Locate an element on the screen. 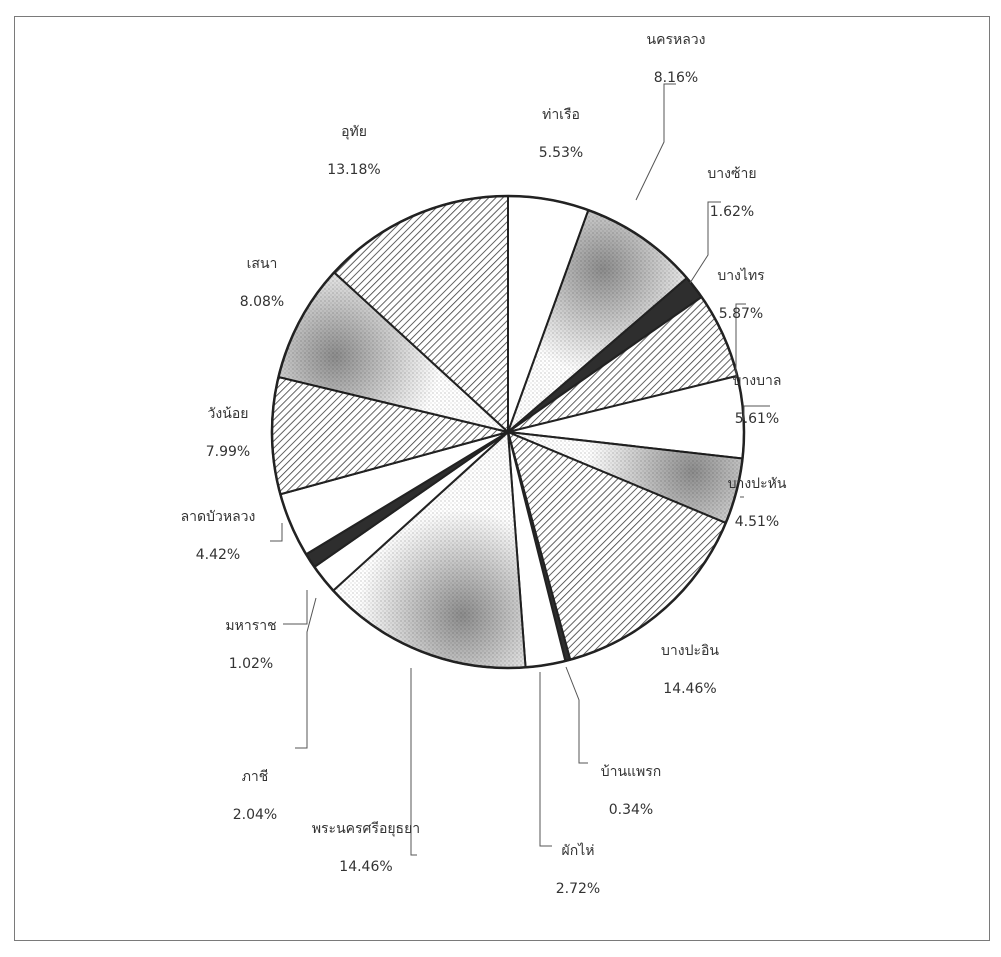 Image resolution: width=1001 pixels, height=957 pixels. slice-5-value-label: 5.61% is located at coordinates (757, 419).